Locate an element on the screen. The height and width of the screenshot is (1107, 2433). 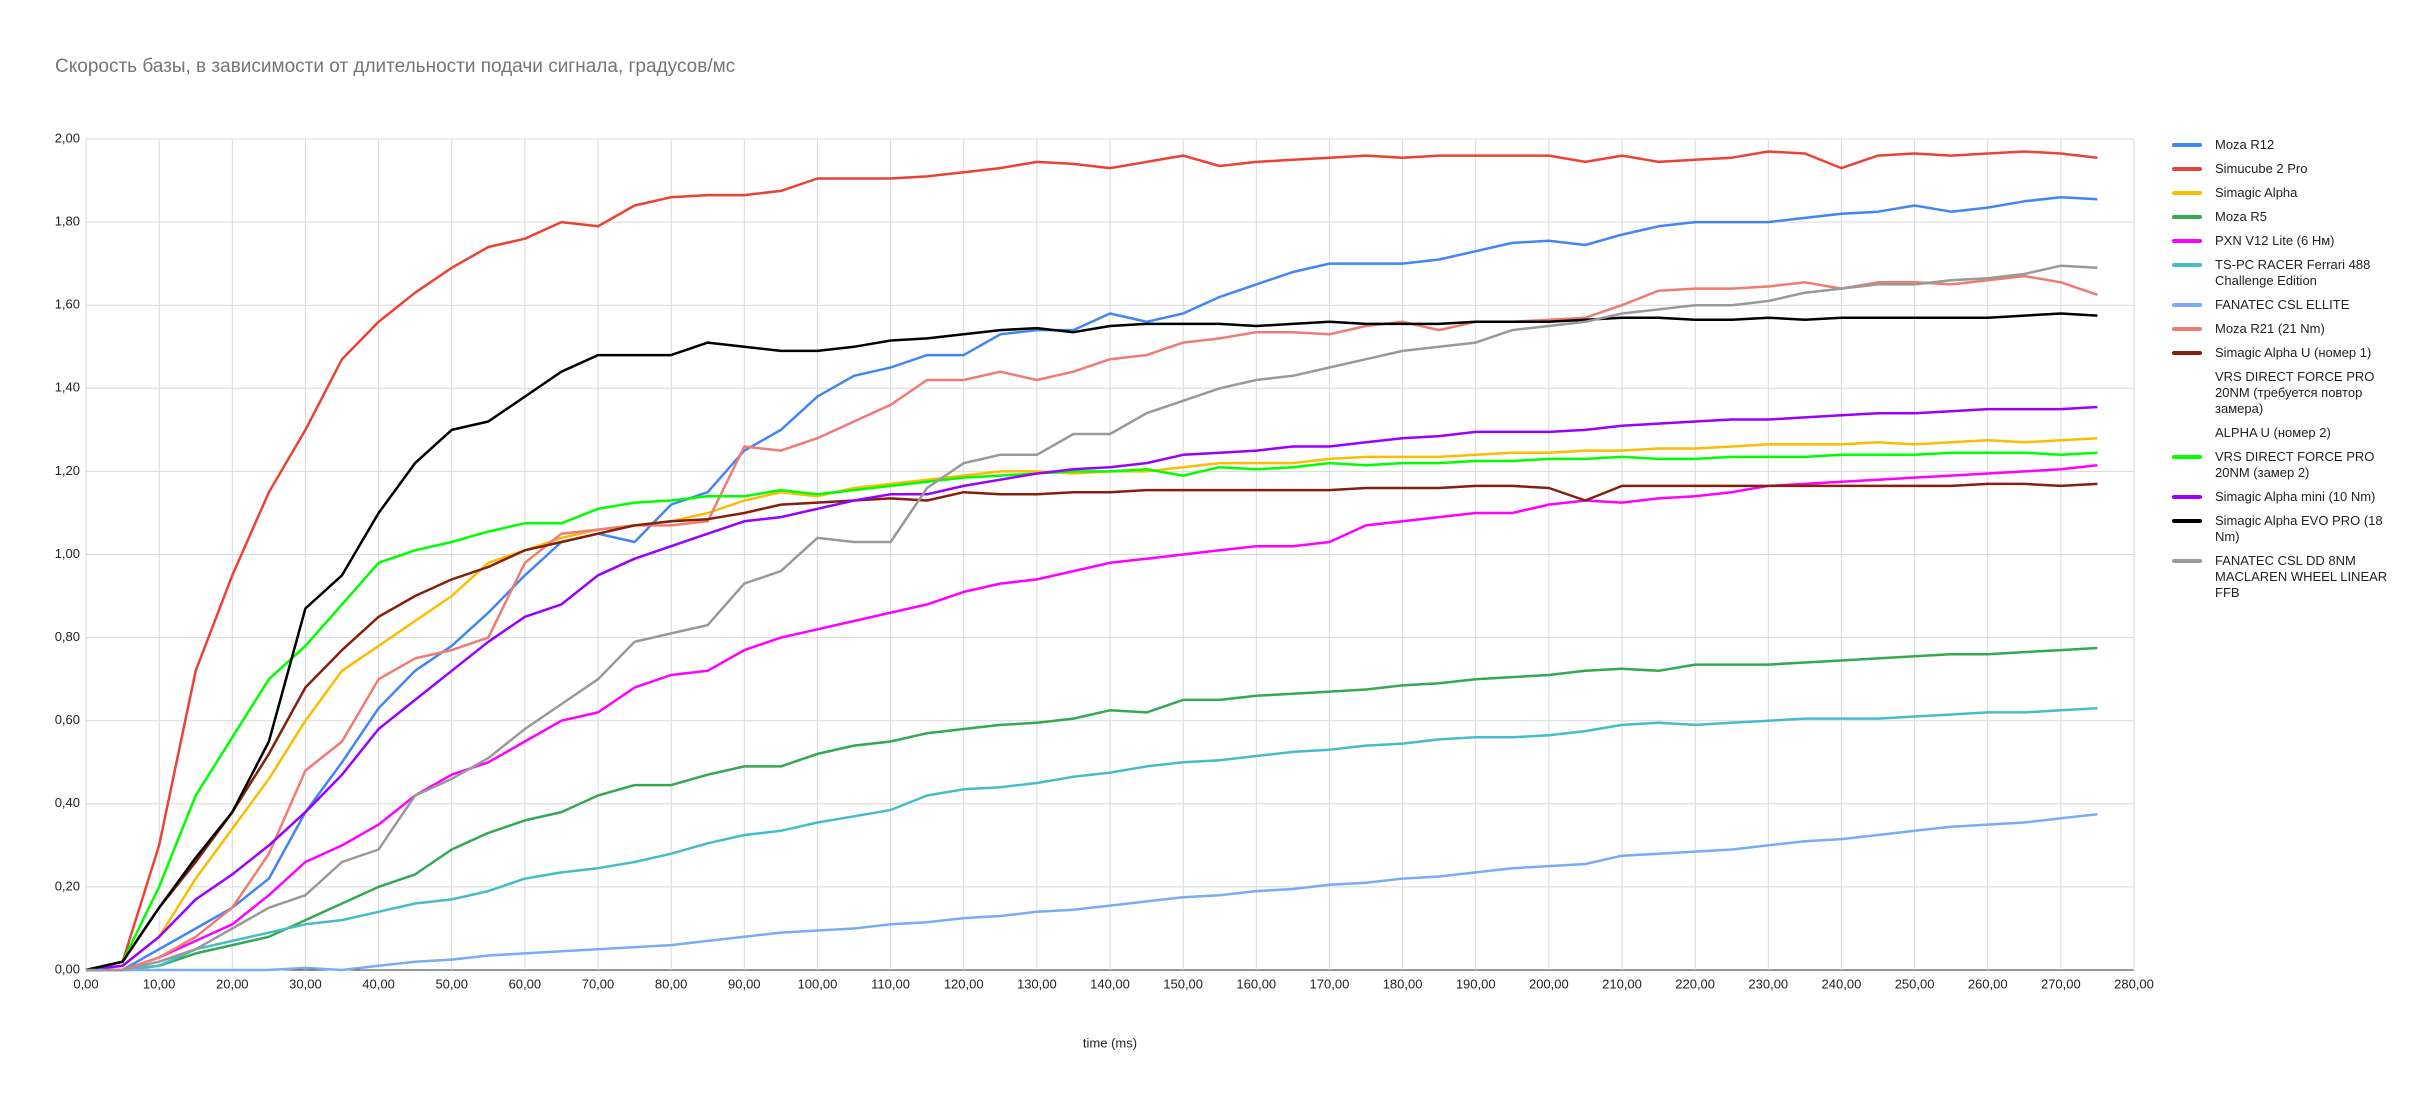
x-tick-label: 60,00 is located at coordinates (525, 983).